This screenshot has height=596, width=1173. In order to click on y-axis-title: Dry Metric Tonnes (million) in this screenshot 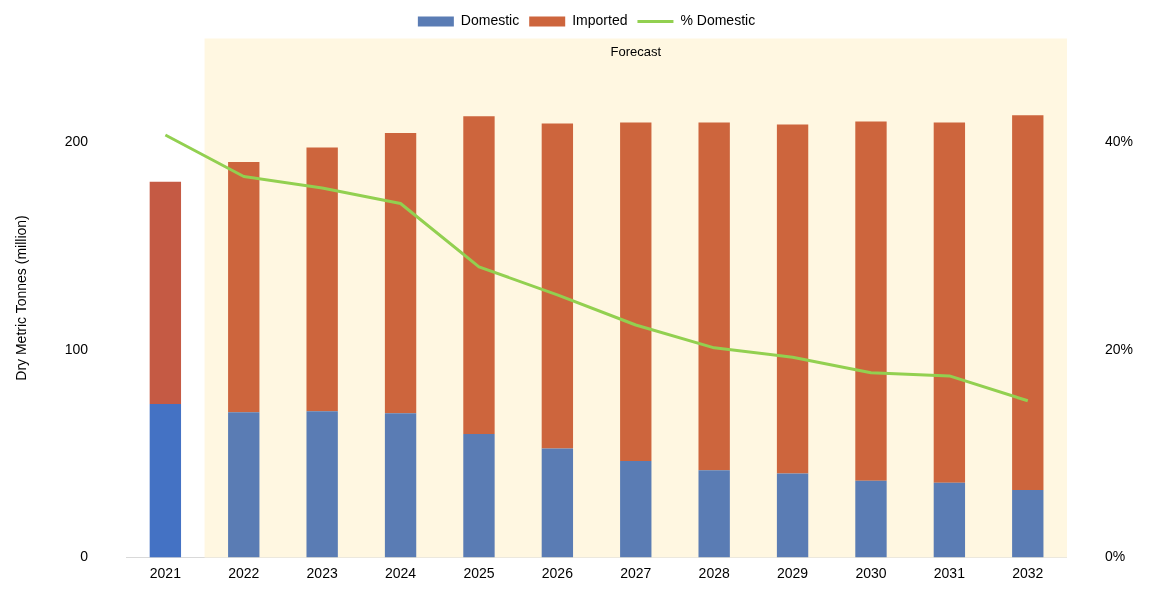, I will do `click(21, 298)`.